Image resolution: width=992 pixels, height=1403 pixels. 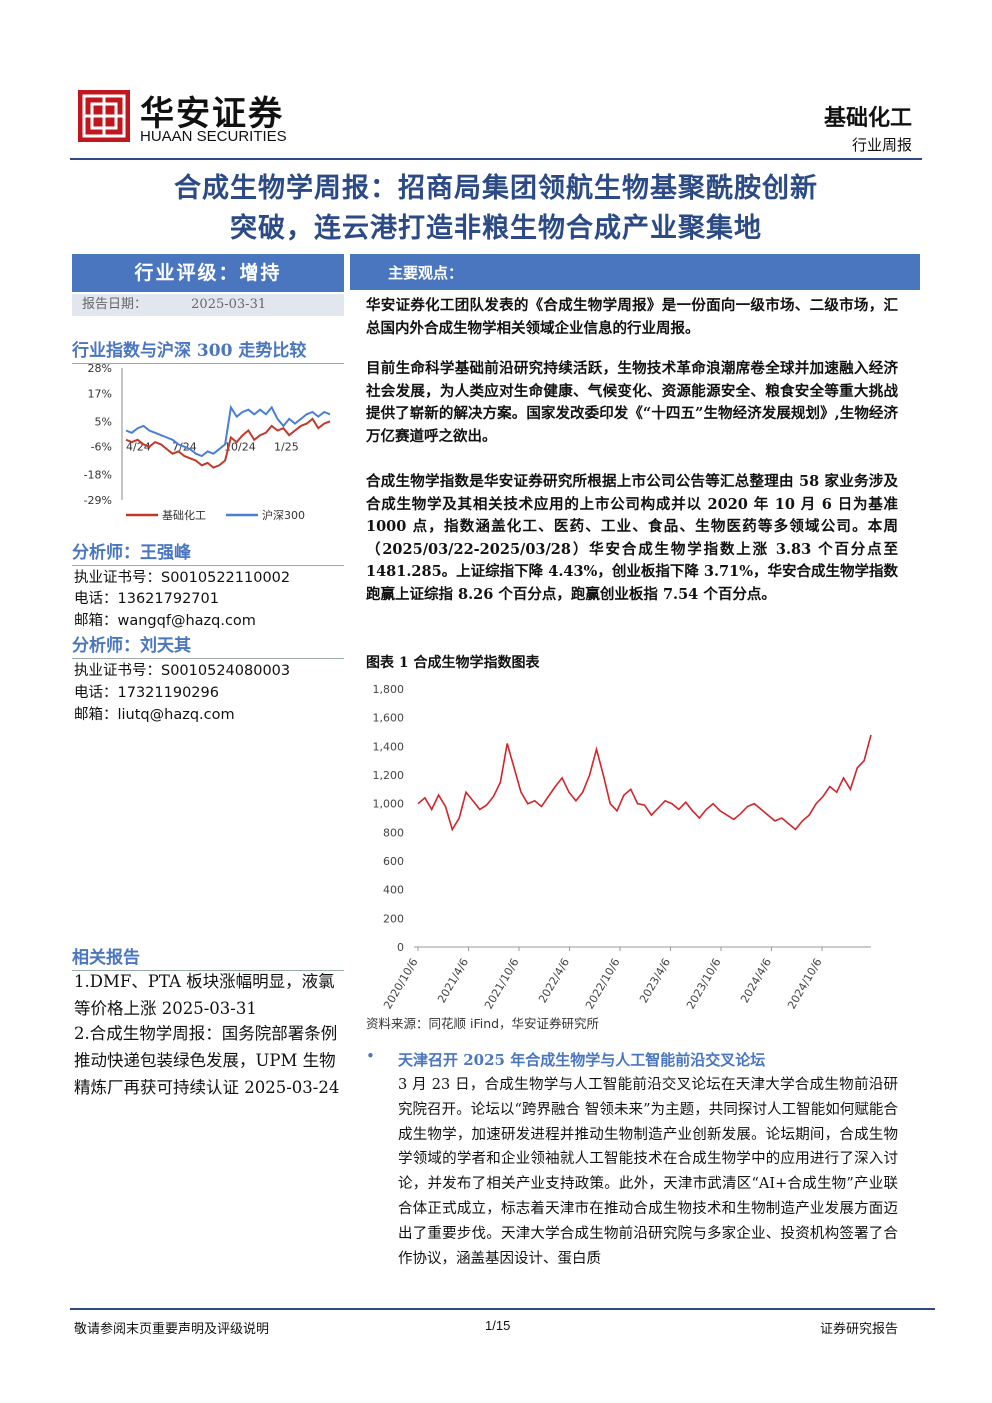 What do you see at coordinates (154, 715) in the screenshot?
I see `analyst2-email: 邮箱：liutq@hazq.com` at bounding box center [154, 715].